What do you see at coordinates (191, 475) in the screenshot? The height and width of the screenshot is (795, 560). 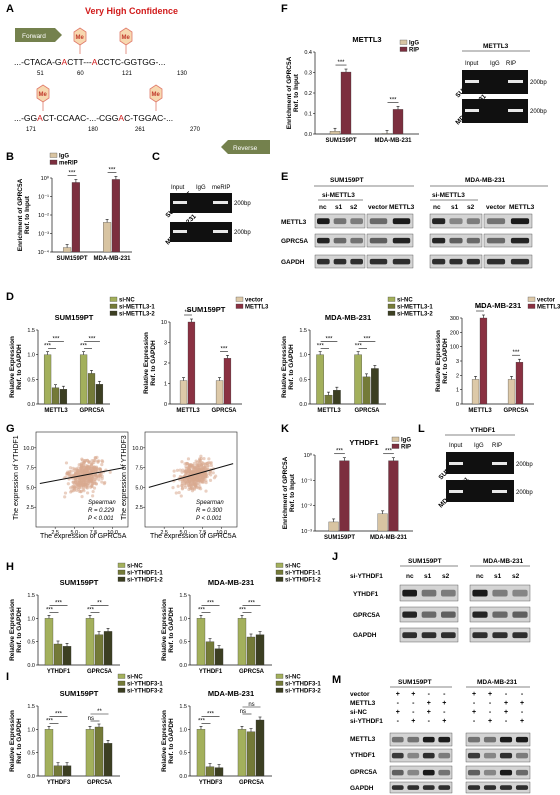 I see `trend-line` at bounding box center [191, 475].